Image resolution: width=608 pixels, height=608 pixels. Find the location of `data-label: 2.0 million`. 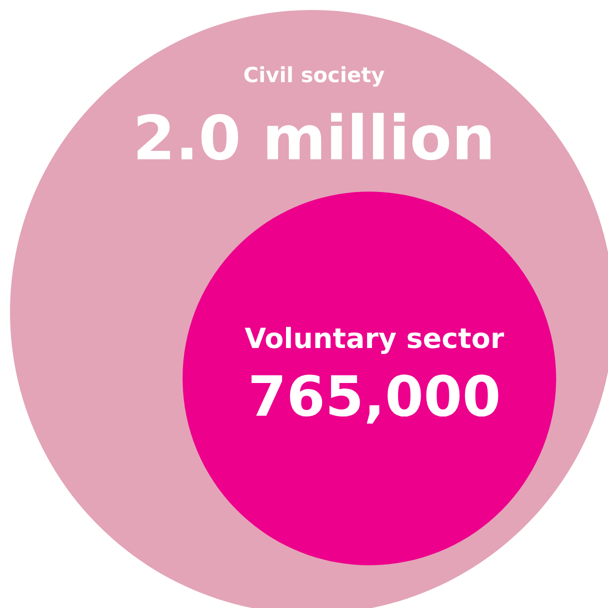

data-label: 2.0 million is located at coordinates (314, 136).